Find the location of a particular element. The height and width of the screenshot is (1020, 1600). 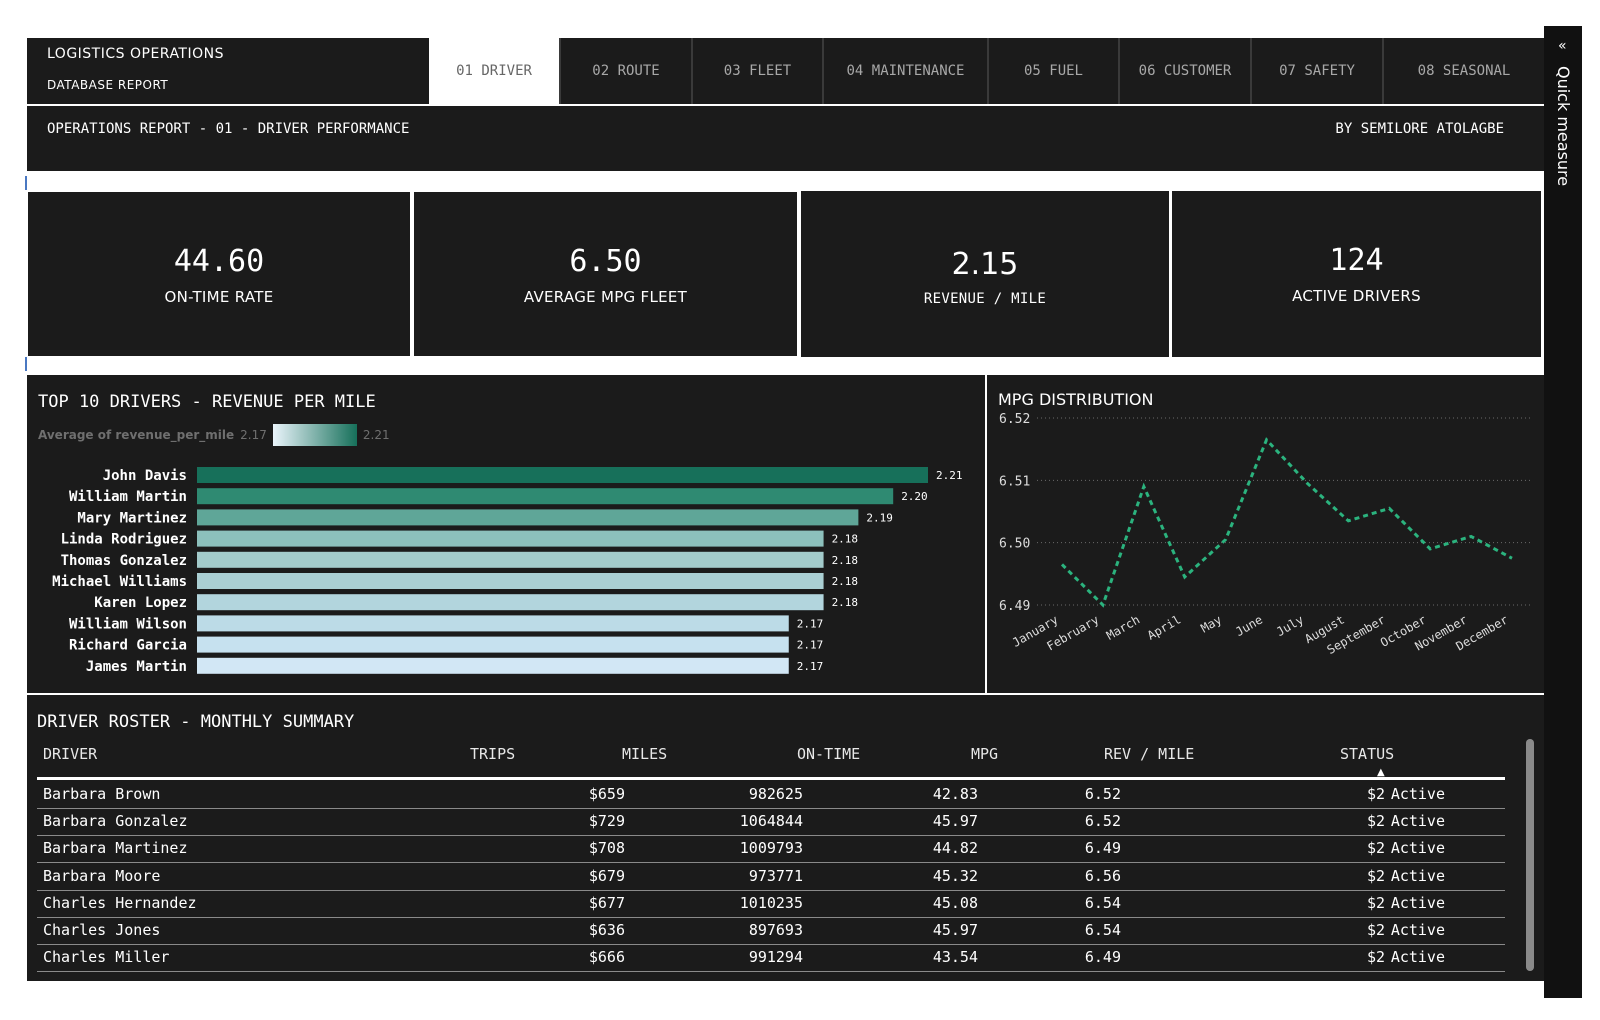

kpi-label: ACTIVE DRIVERS is located at coordinates (1356, 296).